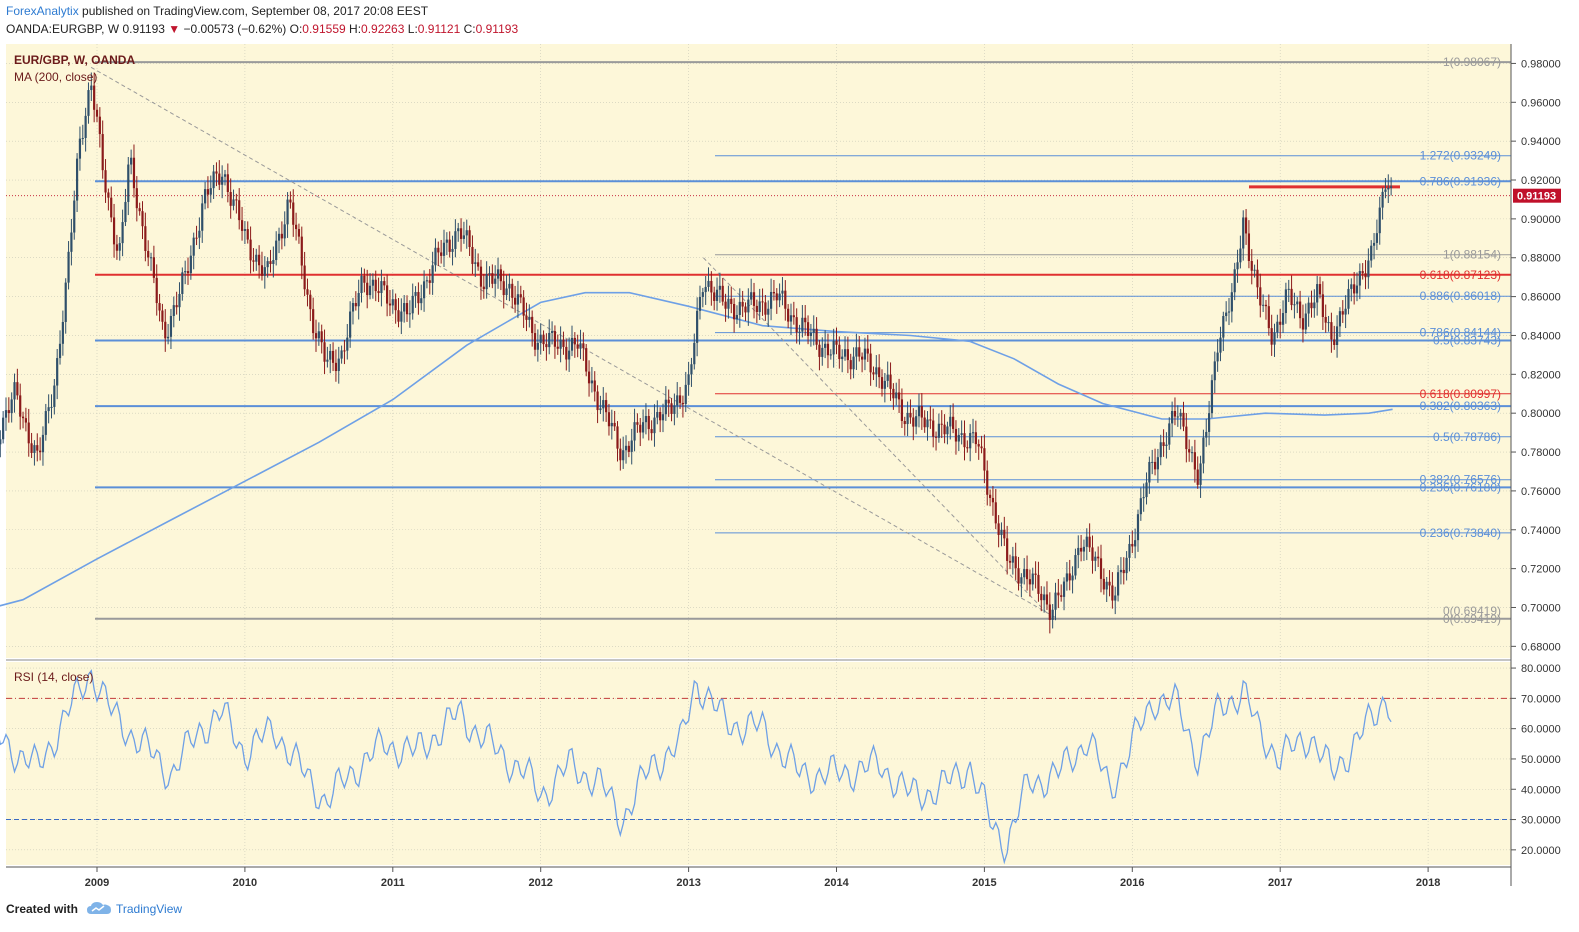 The width and height of the screenshot is (1579, 932). I want to click on high-value: 0.92263, so click(383, 29).